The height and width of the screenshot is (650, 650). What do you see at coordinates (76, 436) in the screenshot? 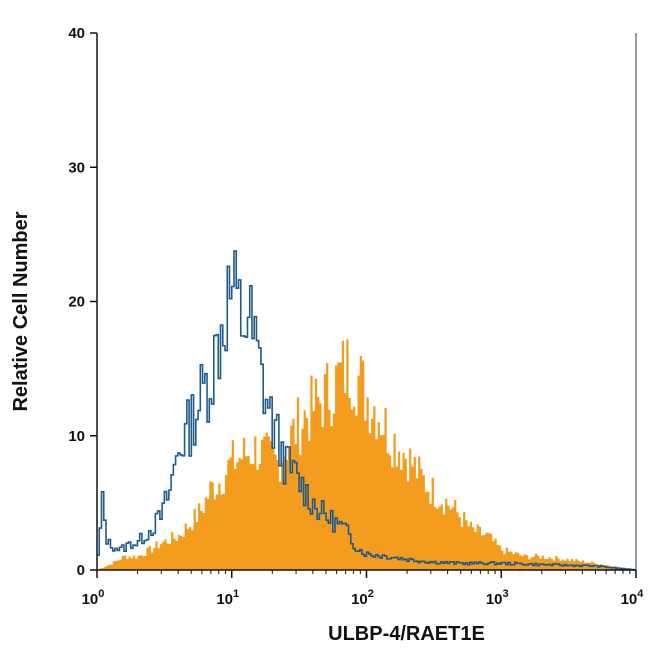
I see `y-tick-label: 10` at bounding box center [76, 436].